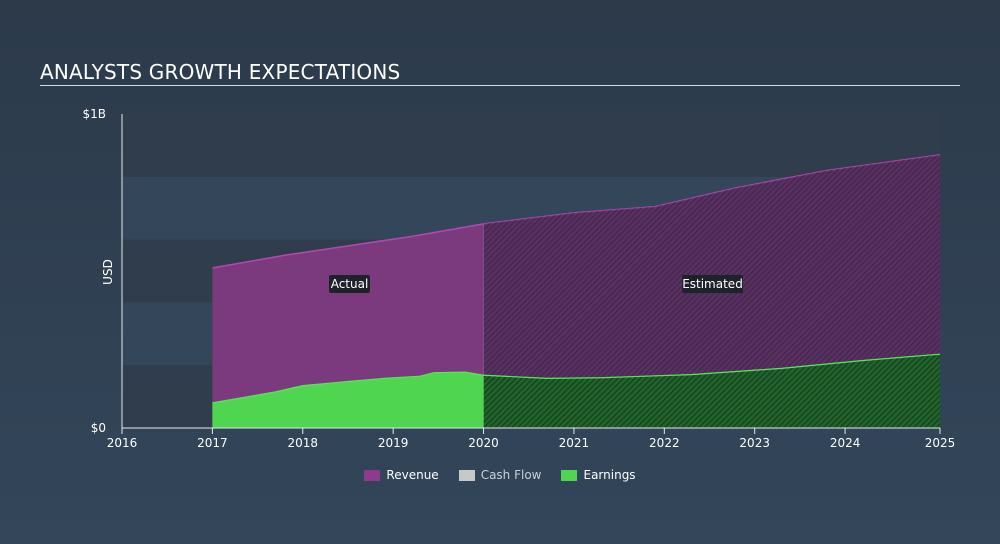 This screenshot has height=544, width=1000. Describe the element at coordinates (212, 443) in the screenshot. I see `x-tick-label: 2017` at that location.